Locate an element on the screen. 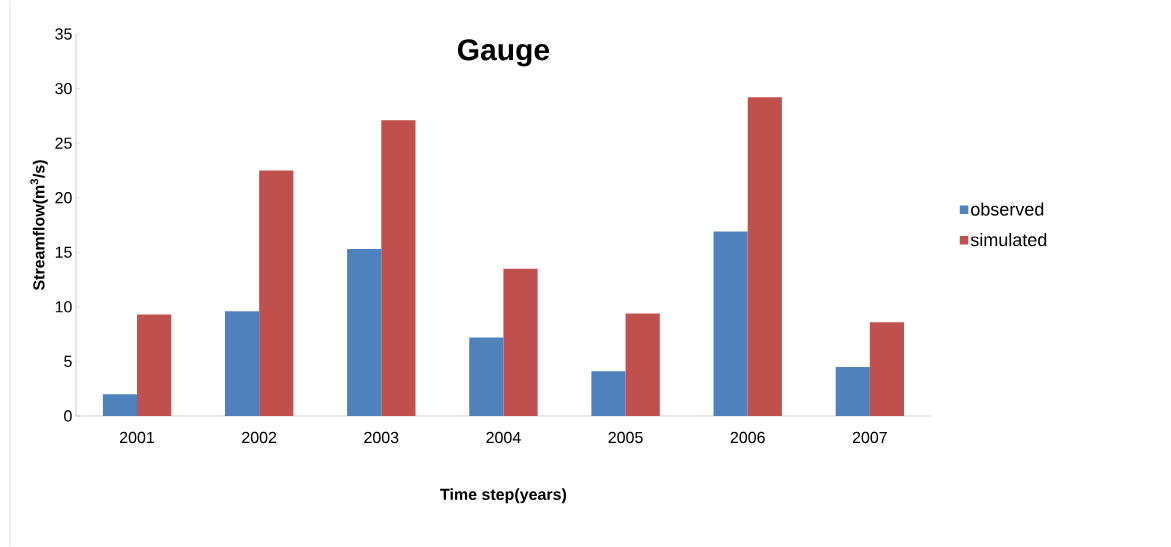  y-tick-label: 25 is located at coordinates (63, 143).